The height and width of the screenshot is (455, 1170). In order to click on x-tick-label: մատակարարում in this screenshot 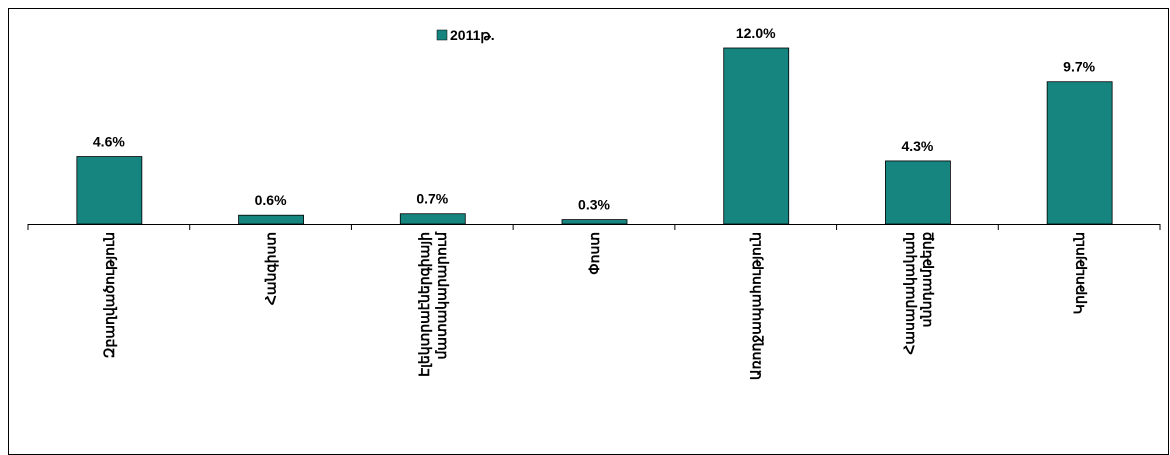, I will do `click(441, 295)`.